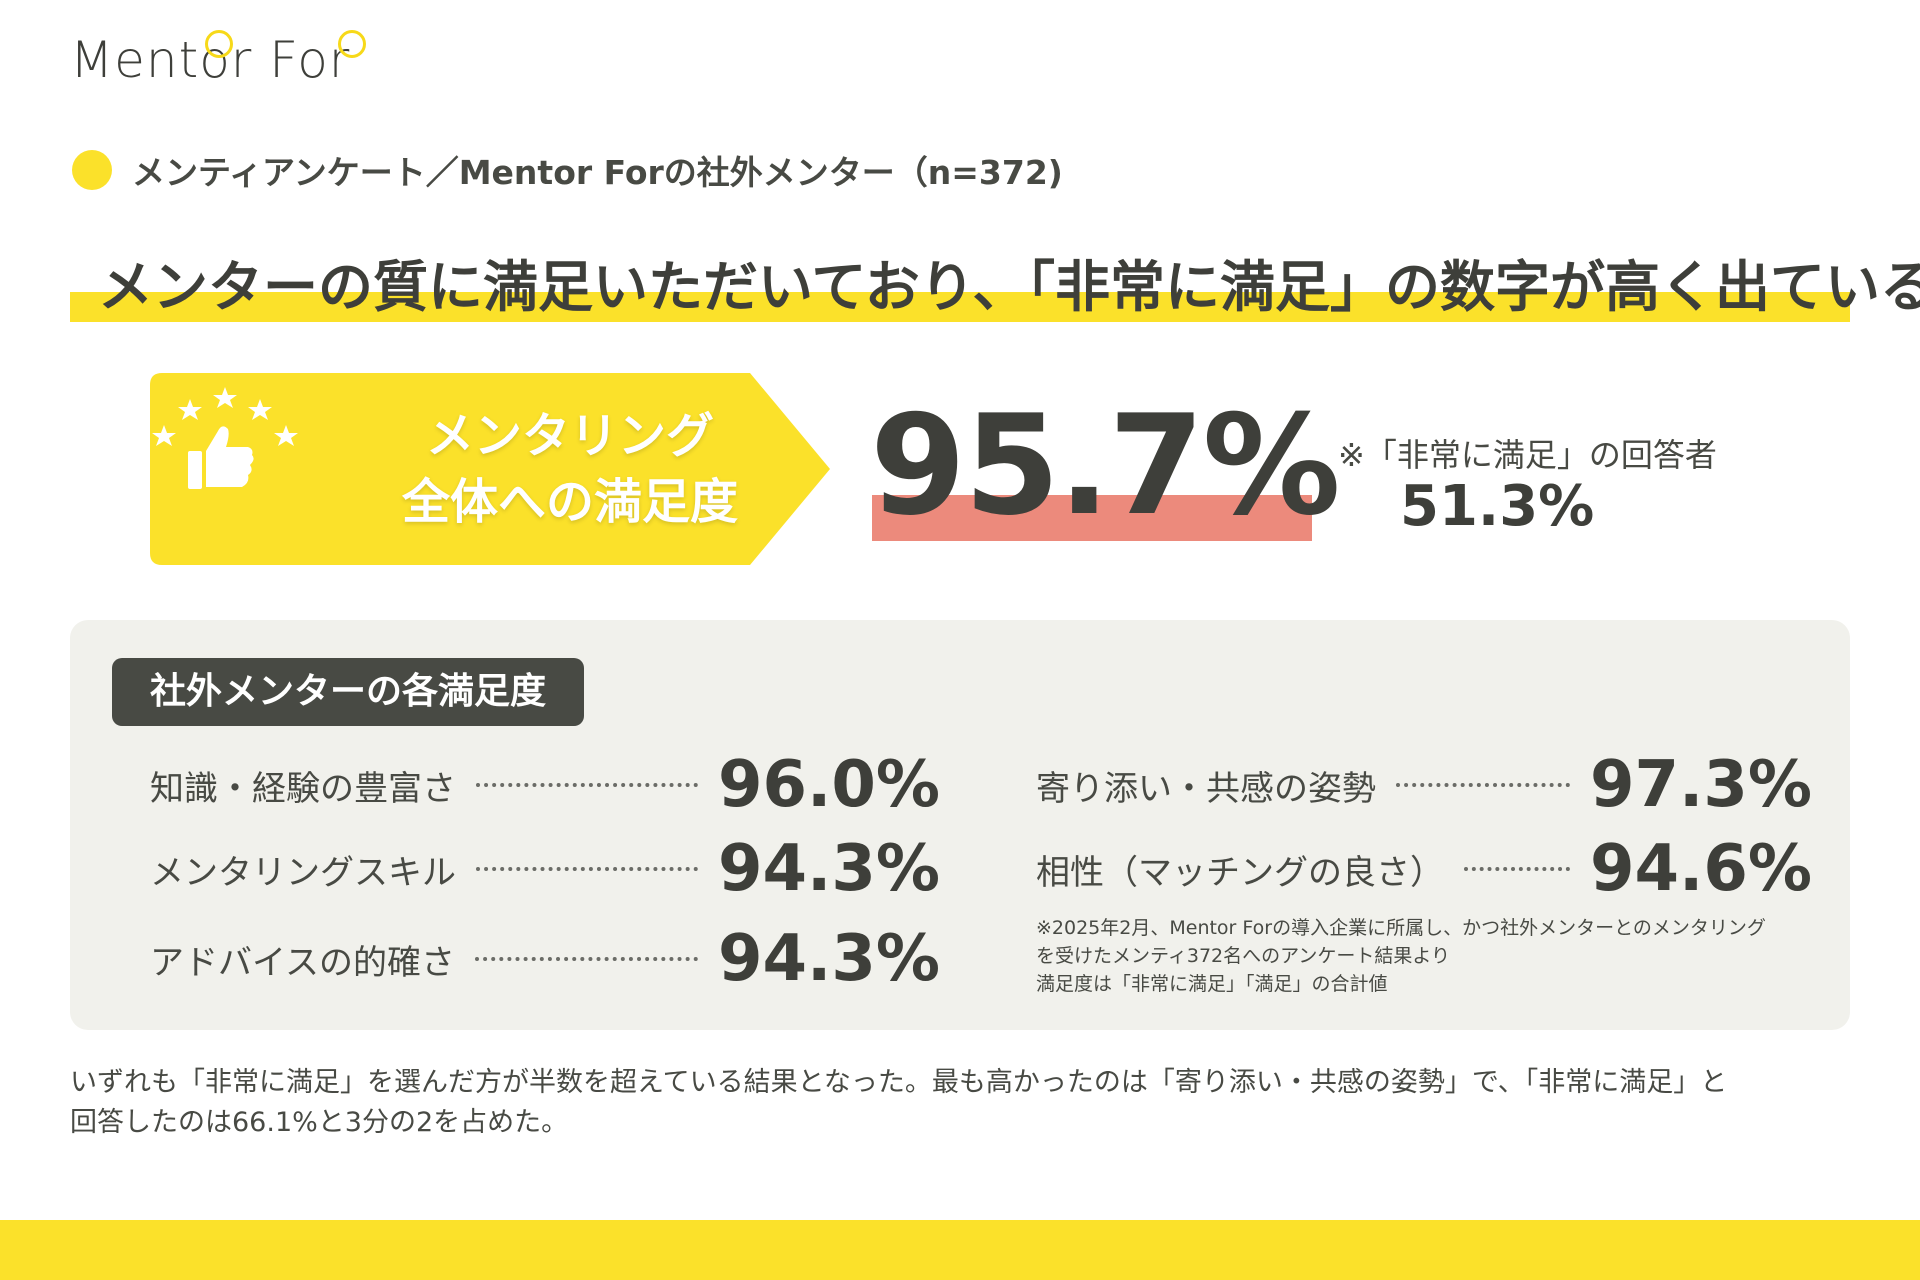  Describe the element at coordinates (569, 502) in the screenshot. I see `banner-line-2: 全体への満足度` at that location.